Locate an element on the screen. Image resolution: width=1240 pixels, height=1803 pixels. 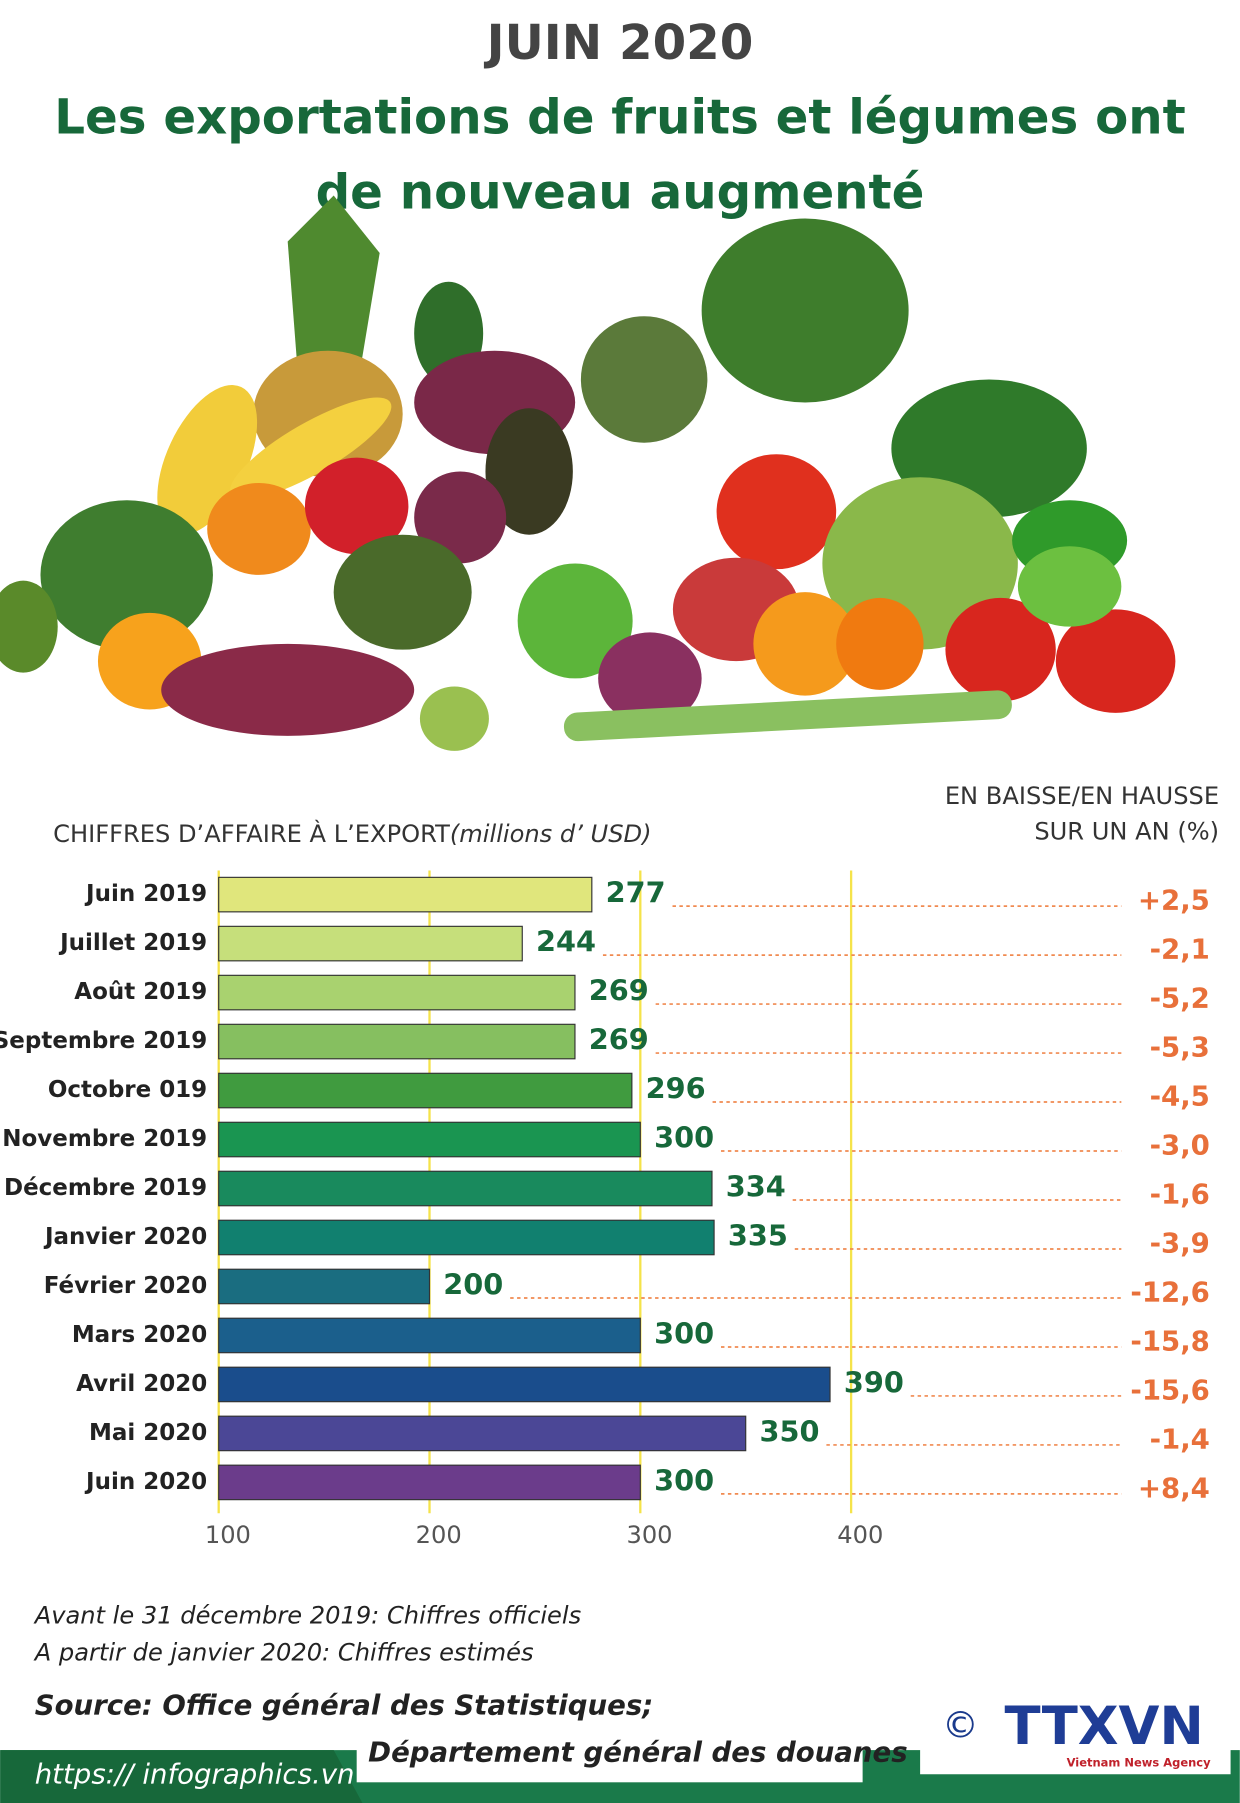
x-axis-label-text: CHIFFRES D’AFFAIRE À L’EXPORT is located at coordinates (251, 833).